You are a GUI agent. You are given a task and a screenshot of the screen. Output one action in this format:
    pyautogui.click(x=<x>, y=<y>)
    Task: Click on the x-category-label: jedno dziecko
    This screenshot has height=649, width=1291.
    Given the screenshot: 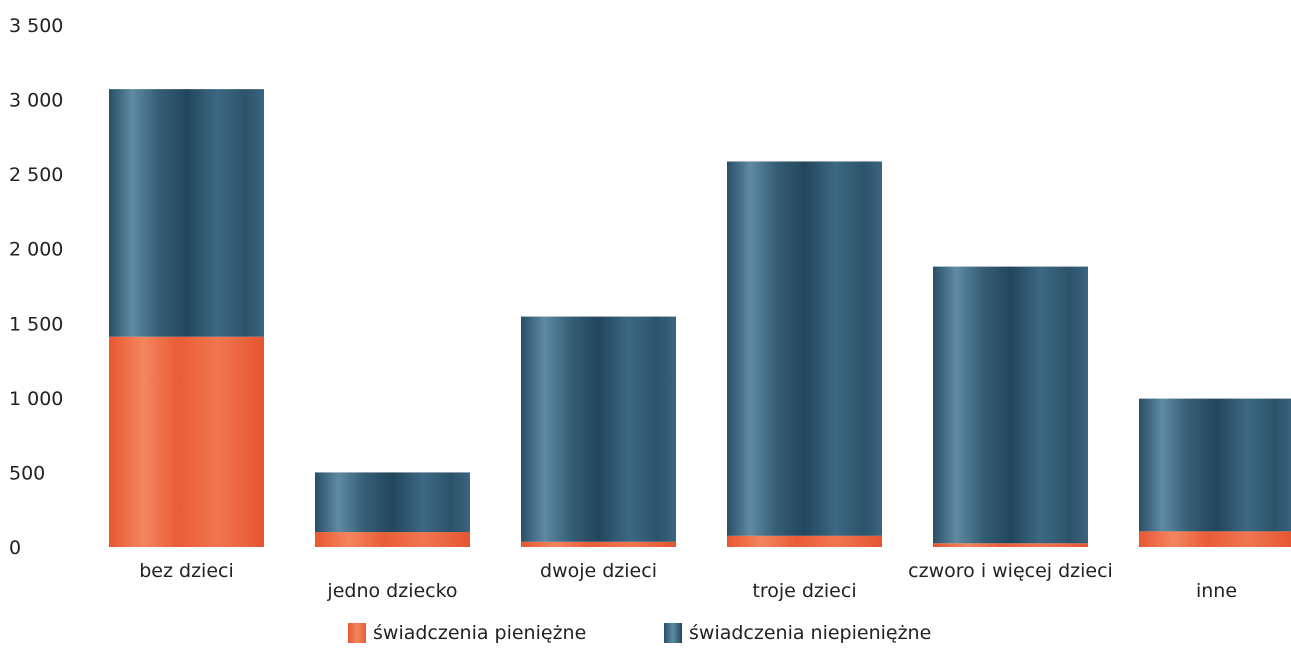 What is the action you would take?
    pyautogui.click(x=391, y=591)
    